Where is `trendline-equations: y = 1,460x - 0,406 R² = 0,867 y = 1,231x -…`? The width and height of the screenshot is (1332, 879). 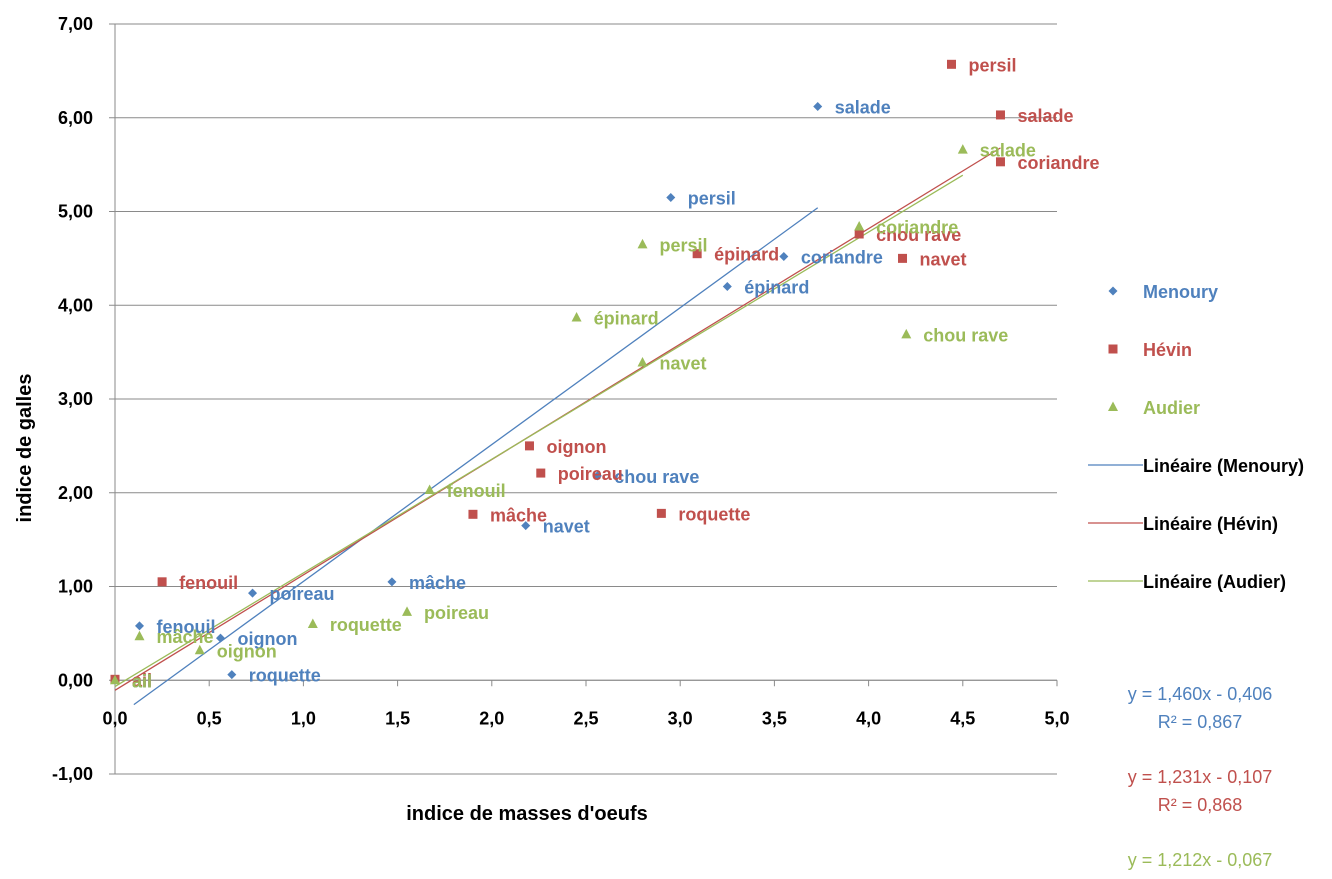 trendline-equations: y = 1,460x - 0,406 R² = 0,867 y = 1,231x -… is located at coordinates (1200, 781).